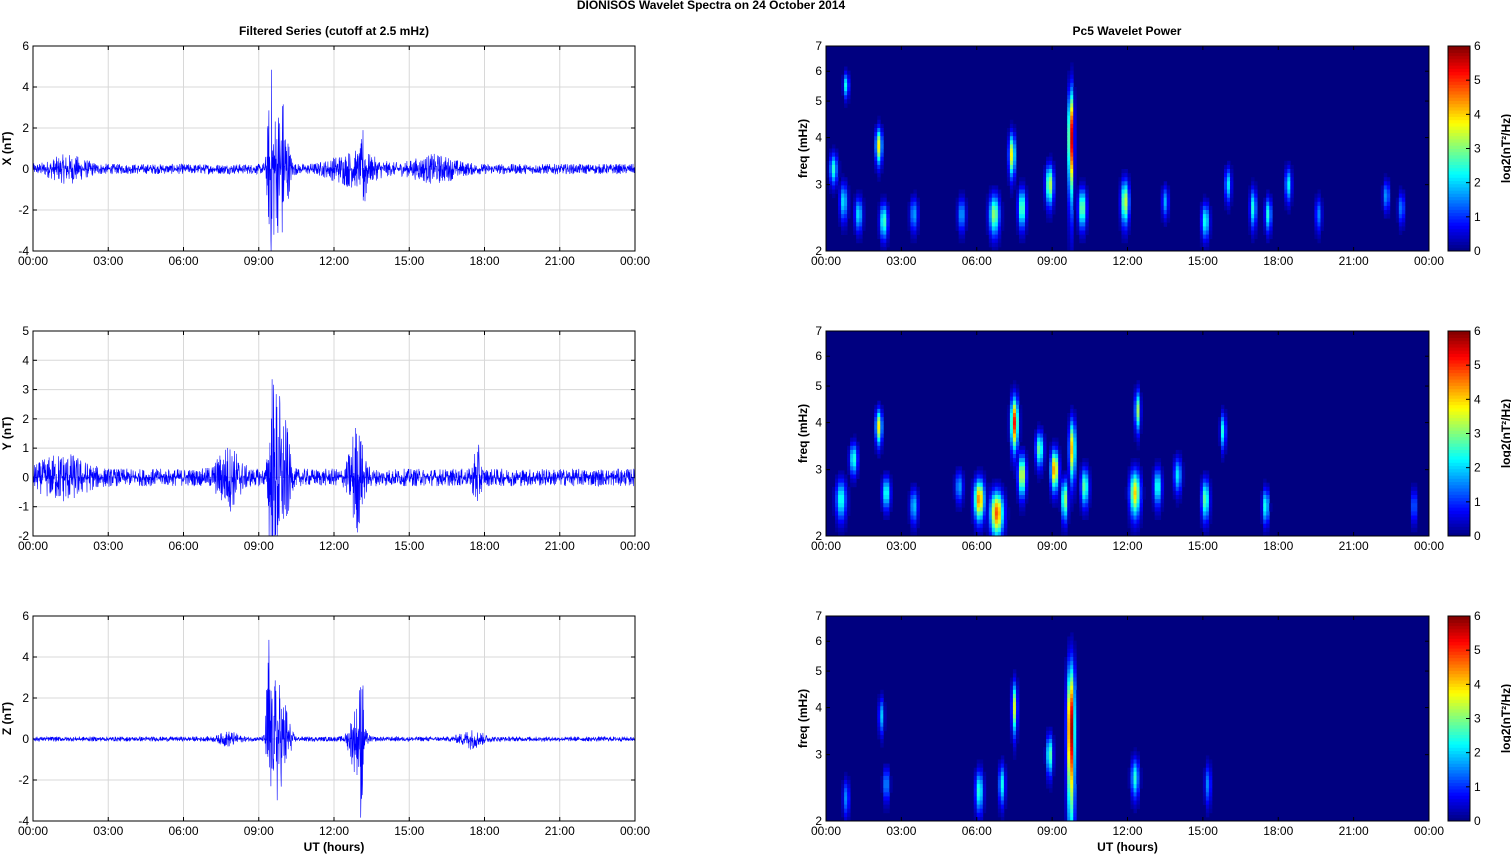 The height and width of the screenshot is (854, 1511). I want to click on ytick-label: 3, so click(818, 470).